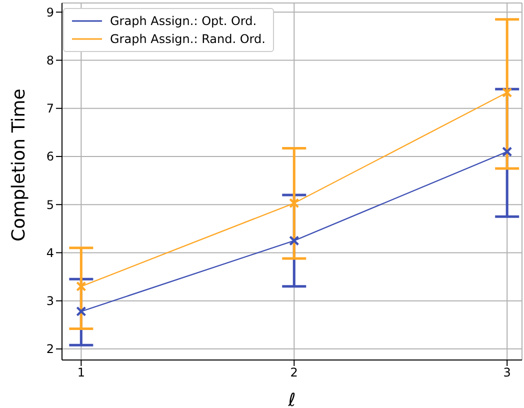 The image size is (524, 408). Describe the element at coordinates (183, 21) in the screenshot. I see `legend-label: Graph Assign.: Opt. Ord.` at that location.